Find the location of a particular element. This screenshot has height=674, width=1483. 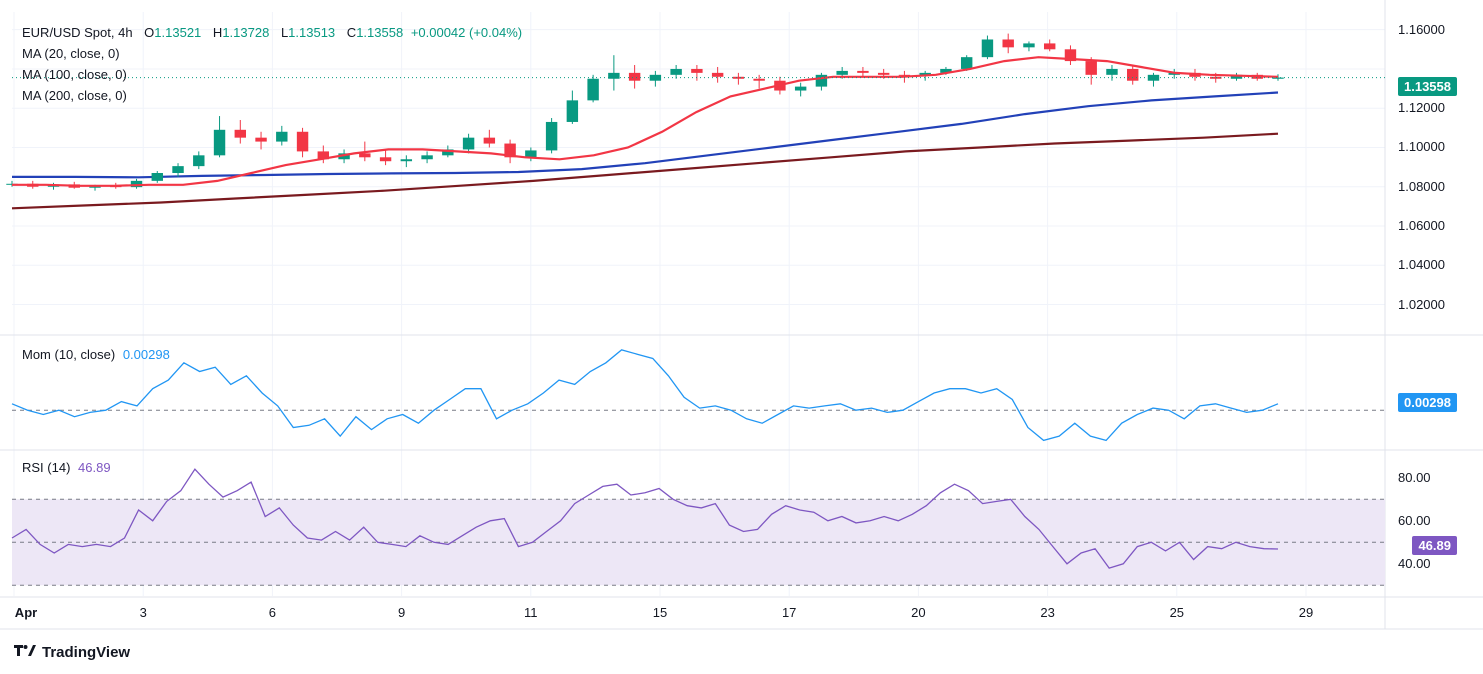

open-value: 1.13521 is located at coordinates (178, 32).